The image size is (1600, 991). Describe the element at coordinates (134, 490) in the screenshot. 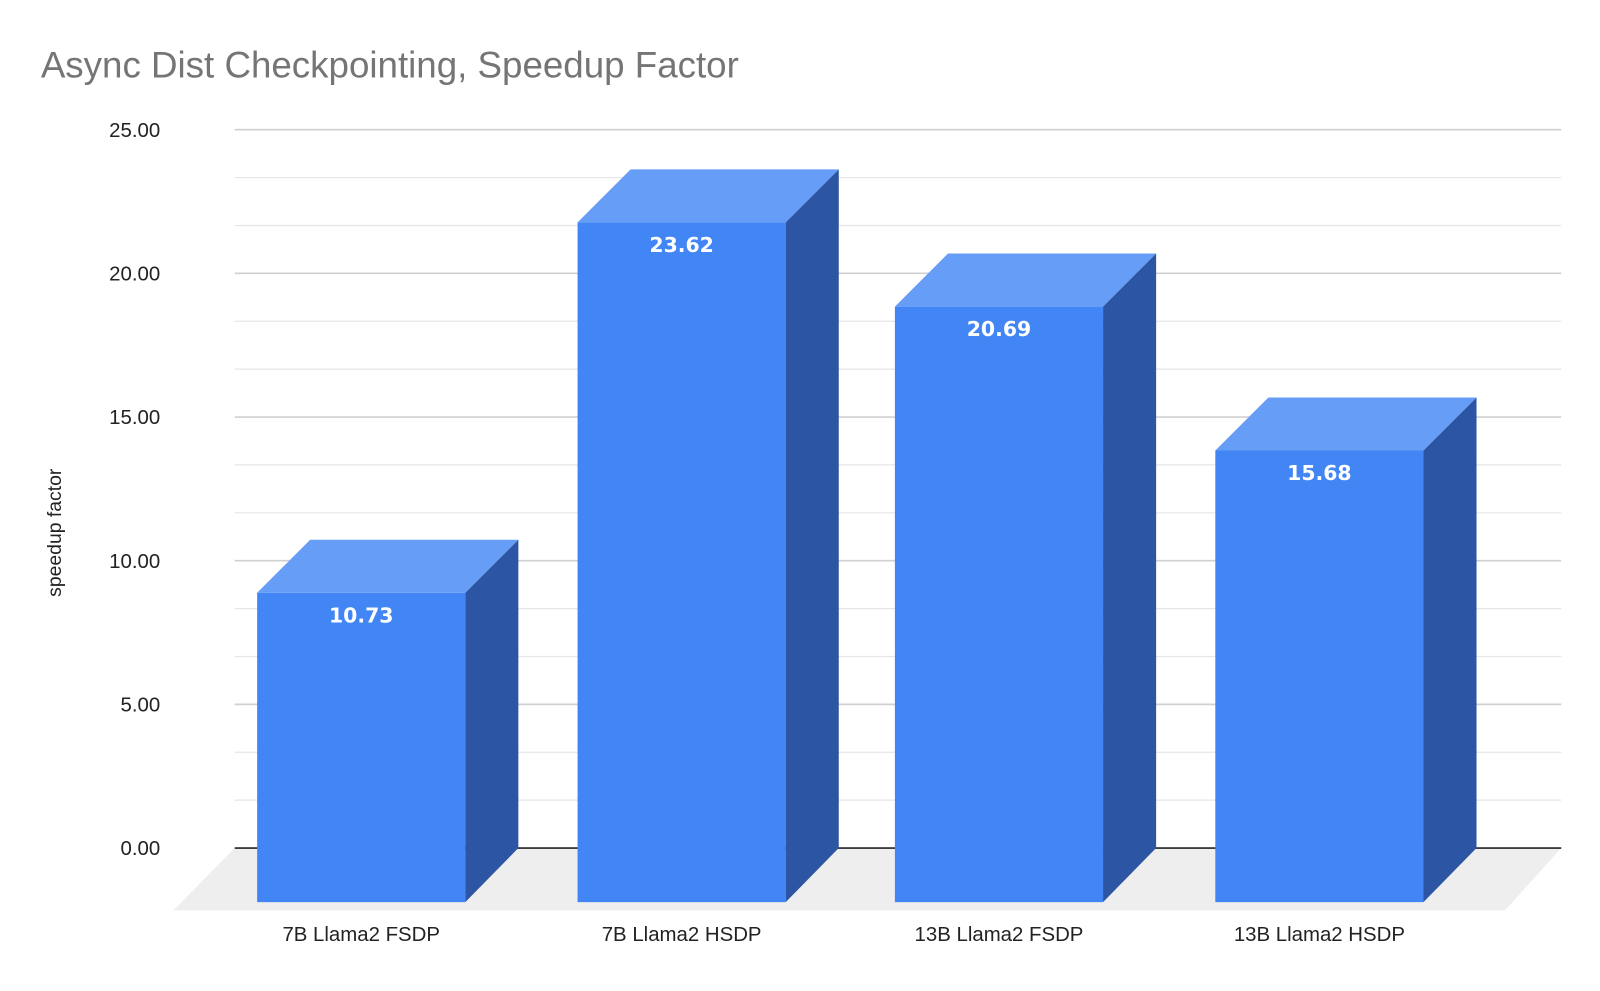

I see `y-axis-ticks: 0.00 5.00 10.00 15.00 20.00 25.00` at that location.